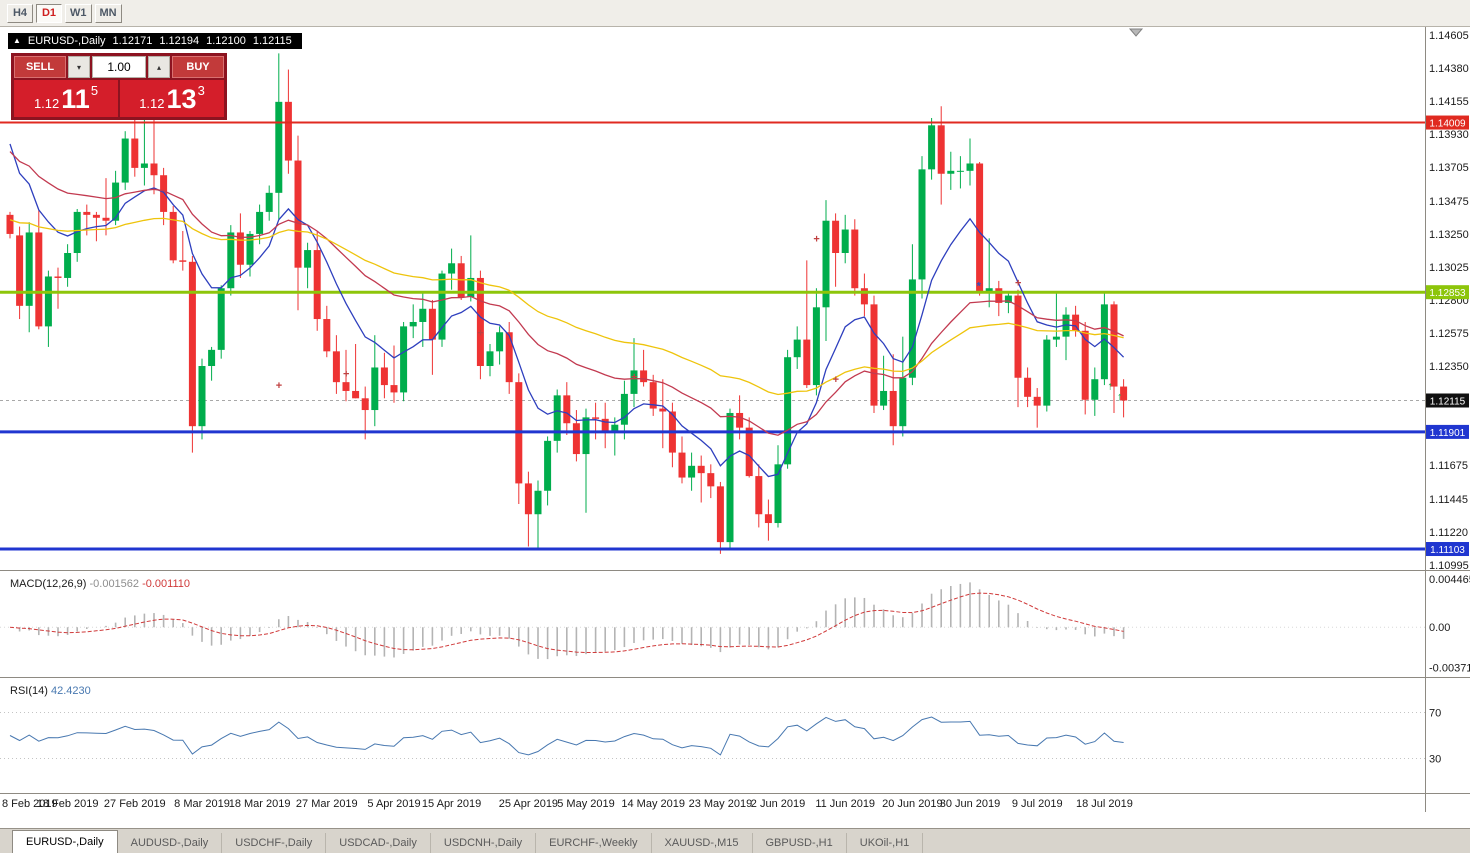  I want to click on rsi-line, so click(566, 736).